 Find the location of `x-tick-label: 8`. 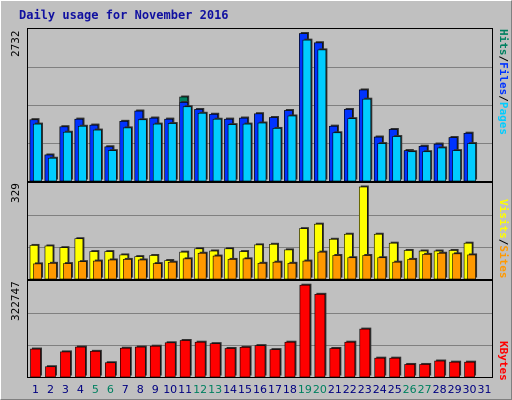

x-tick-label: 8 is located at coordinates (140, 389).